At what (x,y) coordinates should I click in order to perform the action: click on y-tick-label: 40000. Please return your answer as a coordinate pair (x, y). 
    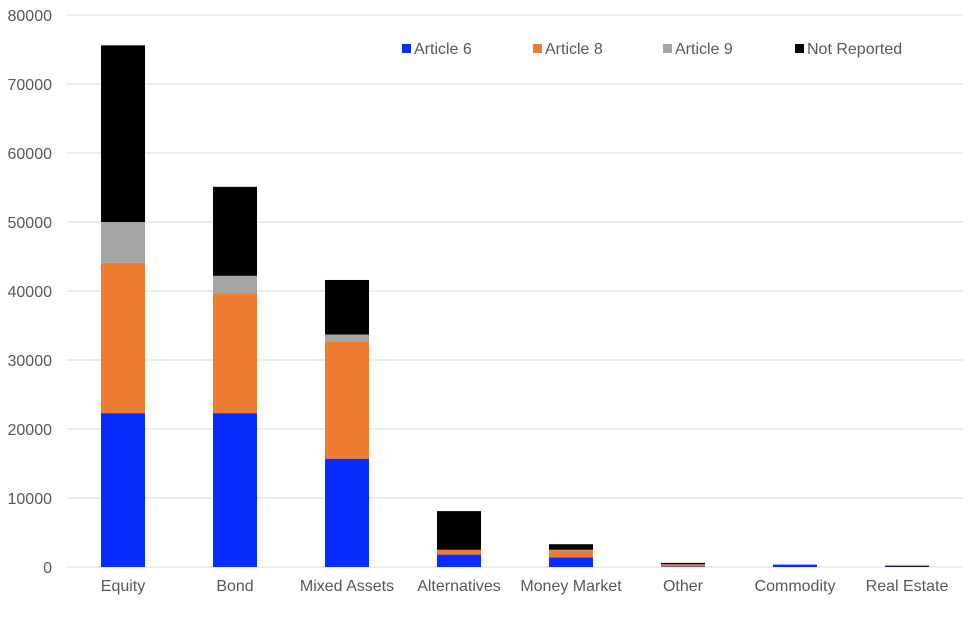
    Looking at the image, I should click on (30, 292).